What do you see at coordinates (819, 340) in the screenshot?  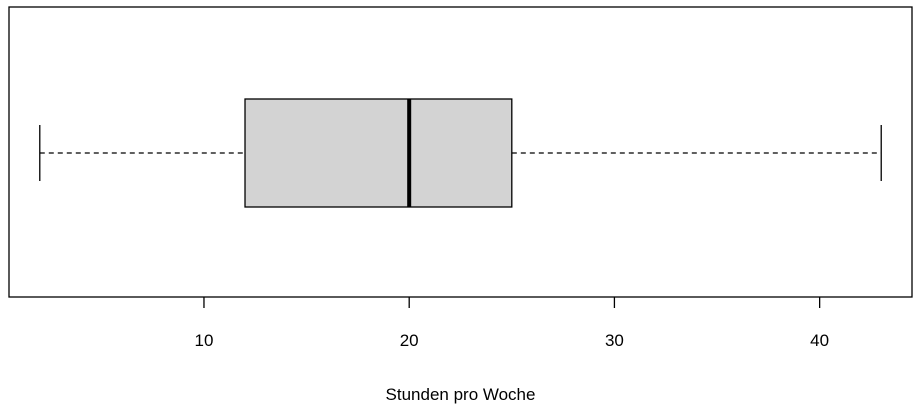 I see `x-tick-label: 40` at bounding box center [819, 340].